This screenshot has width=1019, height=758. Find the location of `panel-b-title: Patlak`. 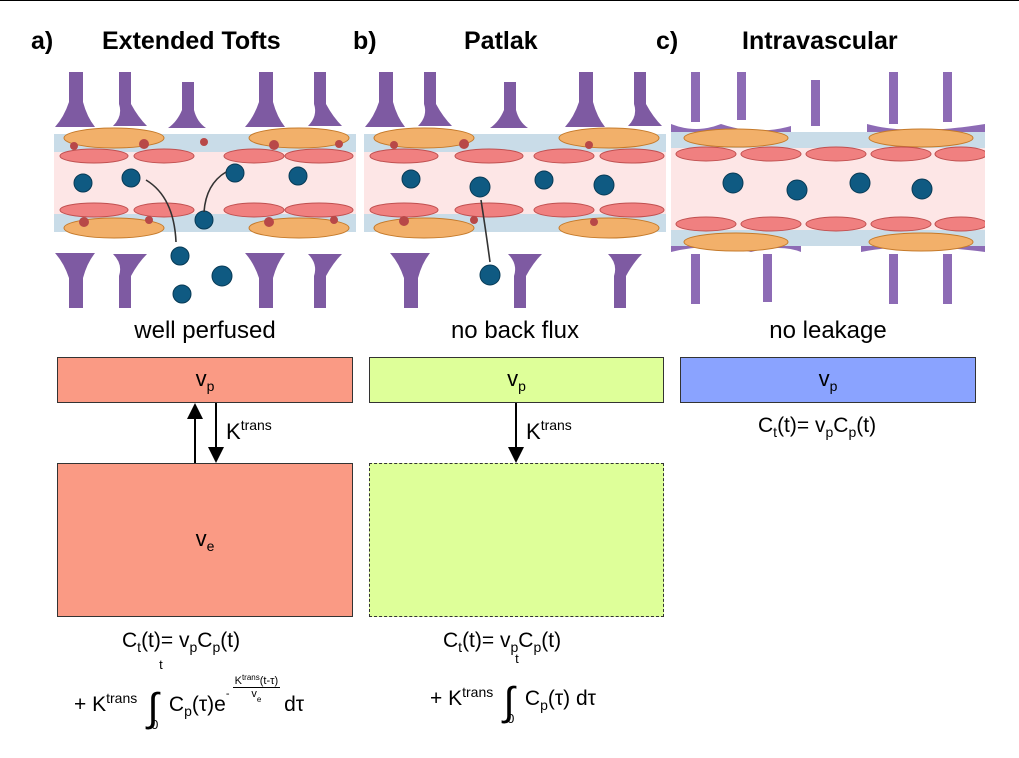

panel-b-title: Patlak is located at coordinates (501, 41).